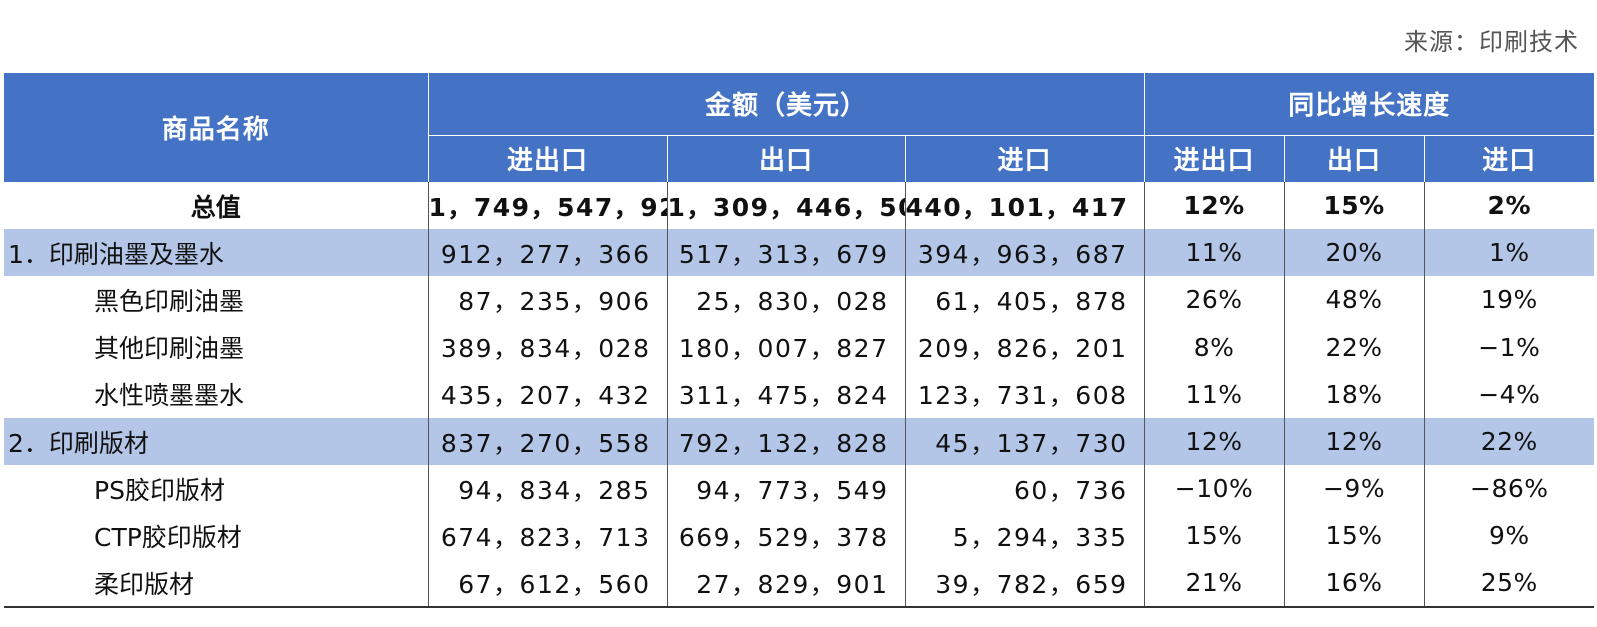 The height and width of the screenshot is (627, 1597). I want to click on cell-growth-total: 26%, so click(1214, 300).